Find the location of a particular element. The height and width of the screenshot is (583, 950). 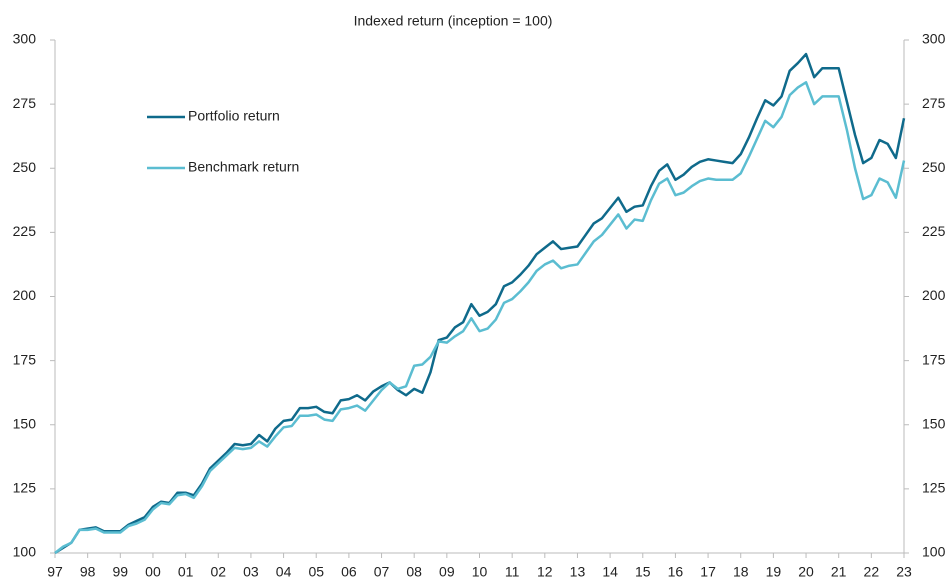

x-tick-label: 09 is located at coordinates (447, 572).